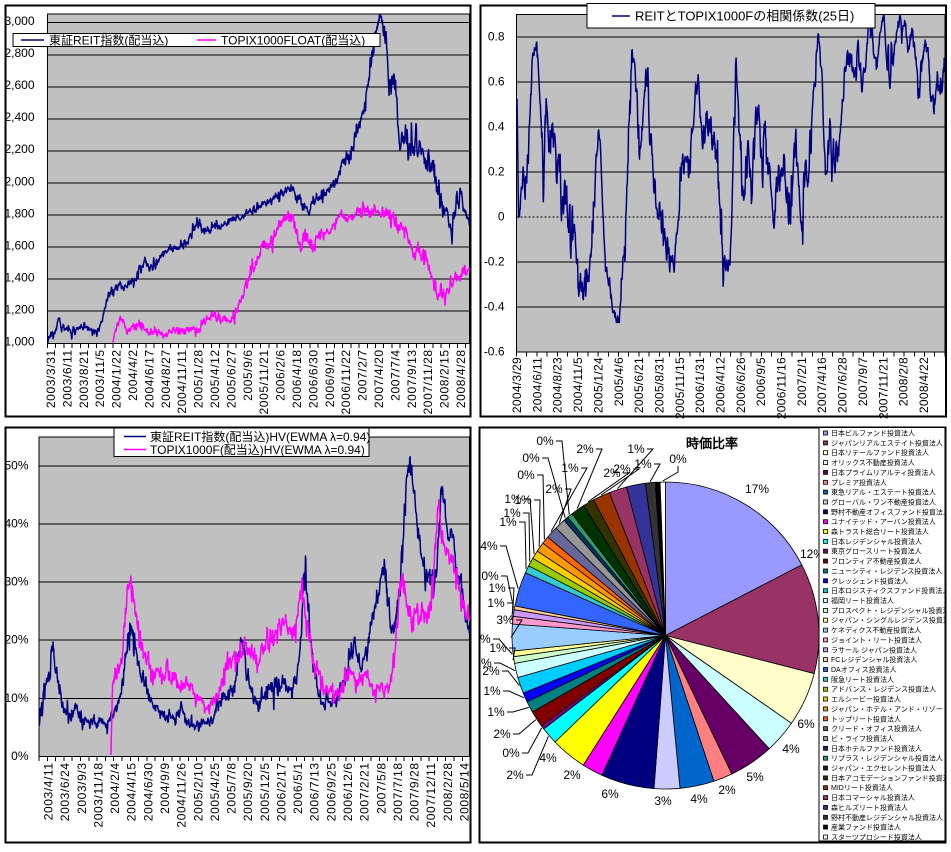 The image size is (951, 852). What do you see at coordinates (198, 791) in the screenshot?
I see `svg-text: 2005/2/10` at bounding box center [198, 791].